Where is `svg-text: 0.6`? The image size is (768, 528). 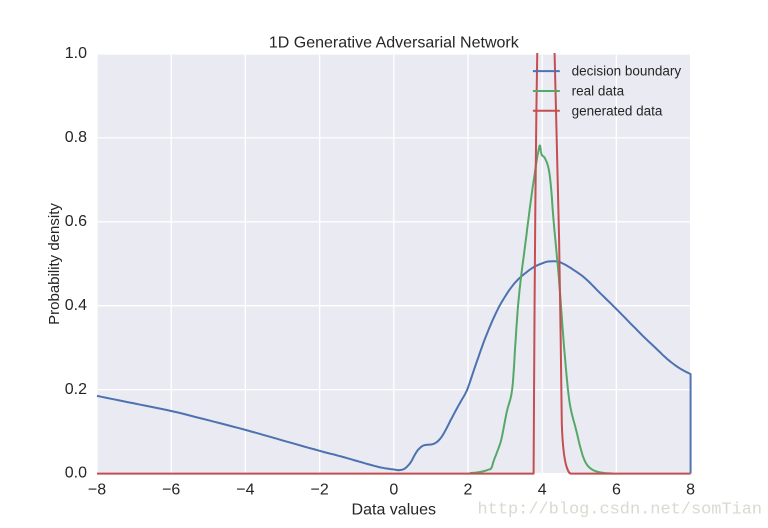
svg-text: 0.6 is located at coordinates (76, 221).